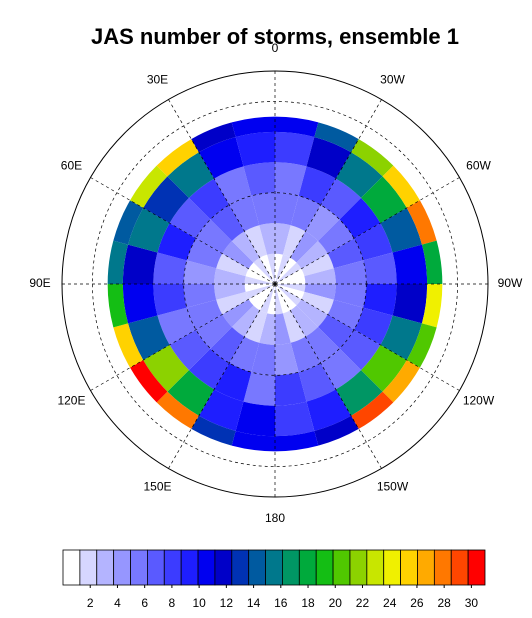 This screenshot has width=532, height=618. I want to click on colorbar-label: 12, so click(227, 603).